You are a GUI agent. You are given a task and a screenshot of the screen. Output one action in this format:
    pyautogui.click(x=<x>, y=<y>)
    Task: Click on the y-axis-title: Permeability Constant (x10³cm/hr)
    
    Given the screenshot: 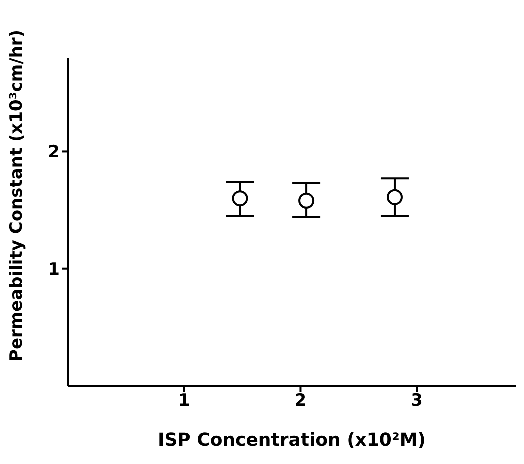 What is the action you would take?
    pyautogui.click(x=17, y=196)
    